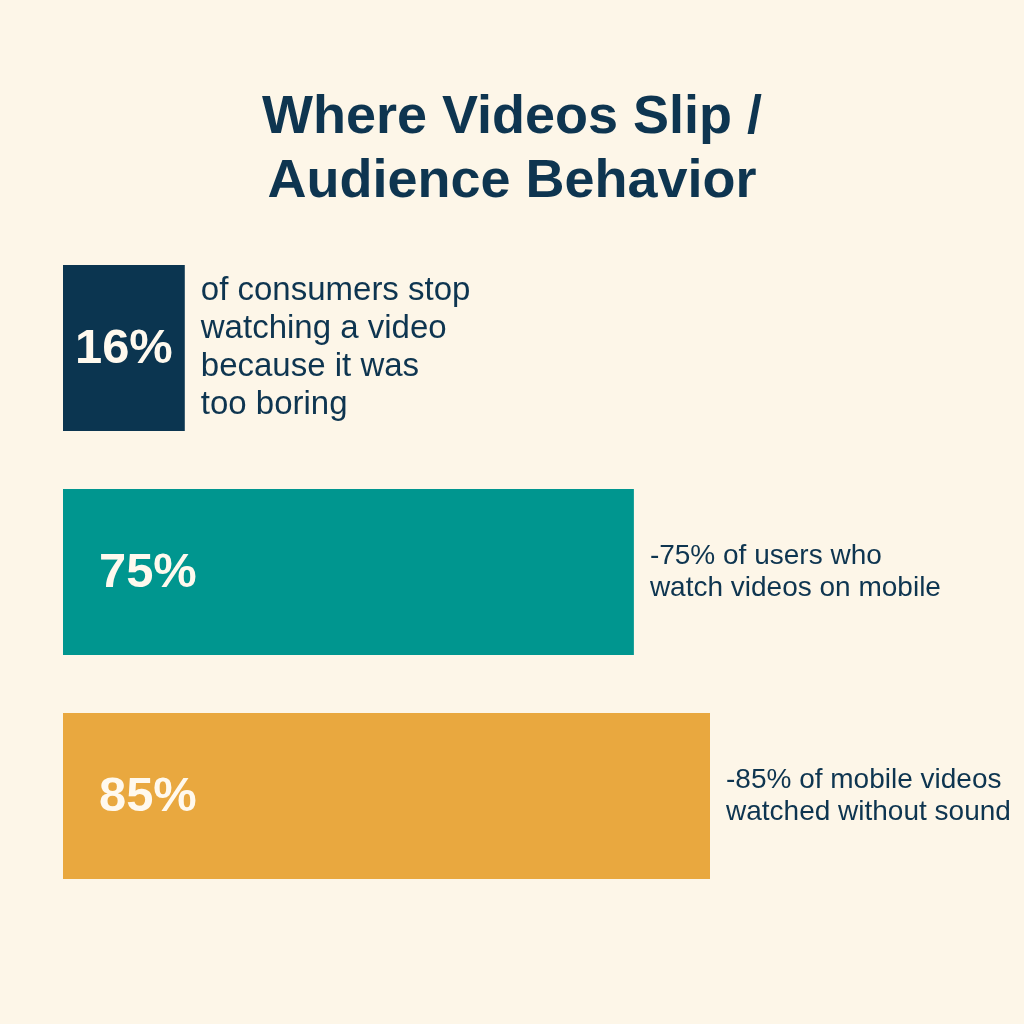  What do you see at coordinates (124, 346) in the screenshot?
I see `data-label: 16%` at bounding box center [124, 346].